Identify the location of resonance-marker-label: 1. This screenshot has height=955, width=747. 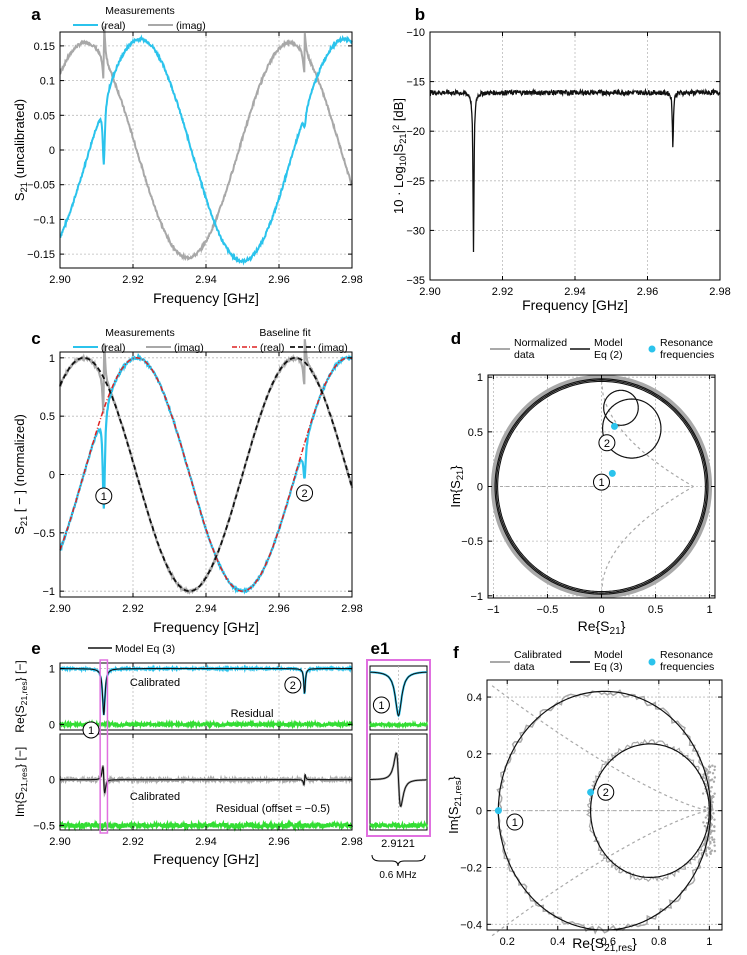
(91, 731).